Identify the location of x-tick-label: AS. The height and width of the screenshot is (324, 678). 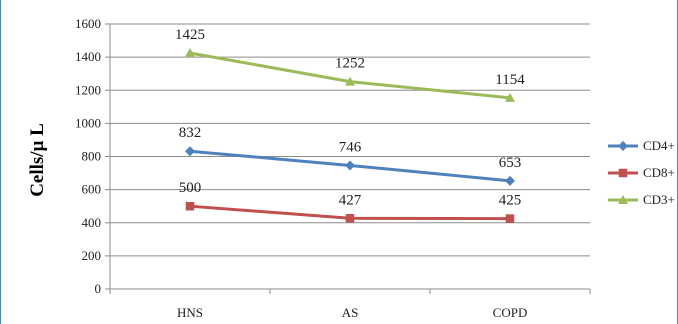
(350, 312).